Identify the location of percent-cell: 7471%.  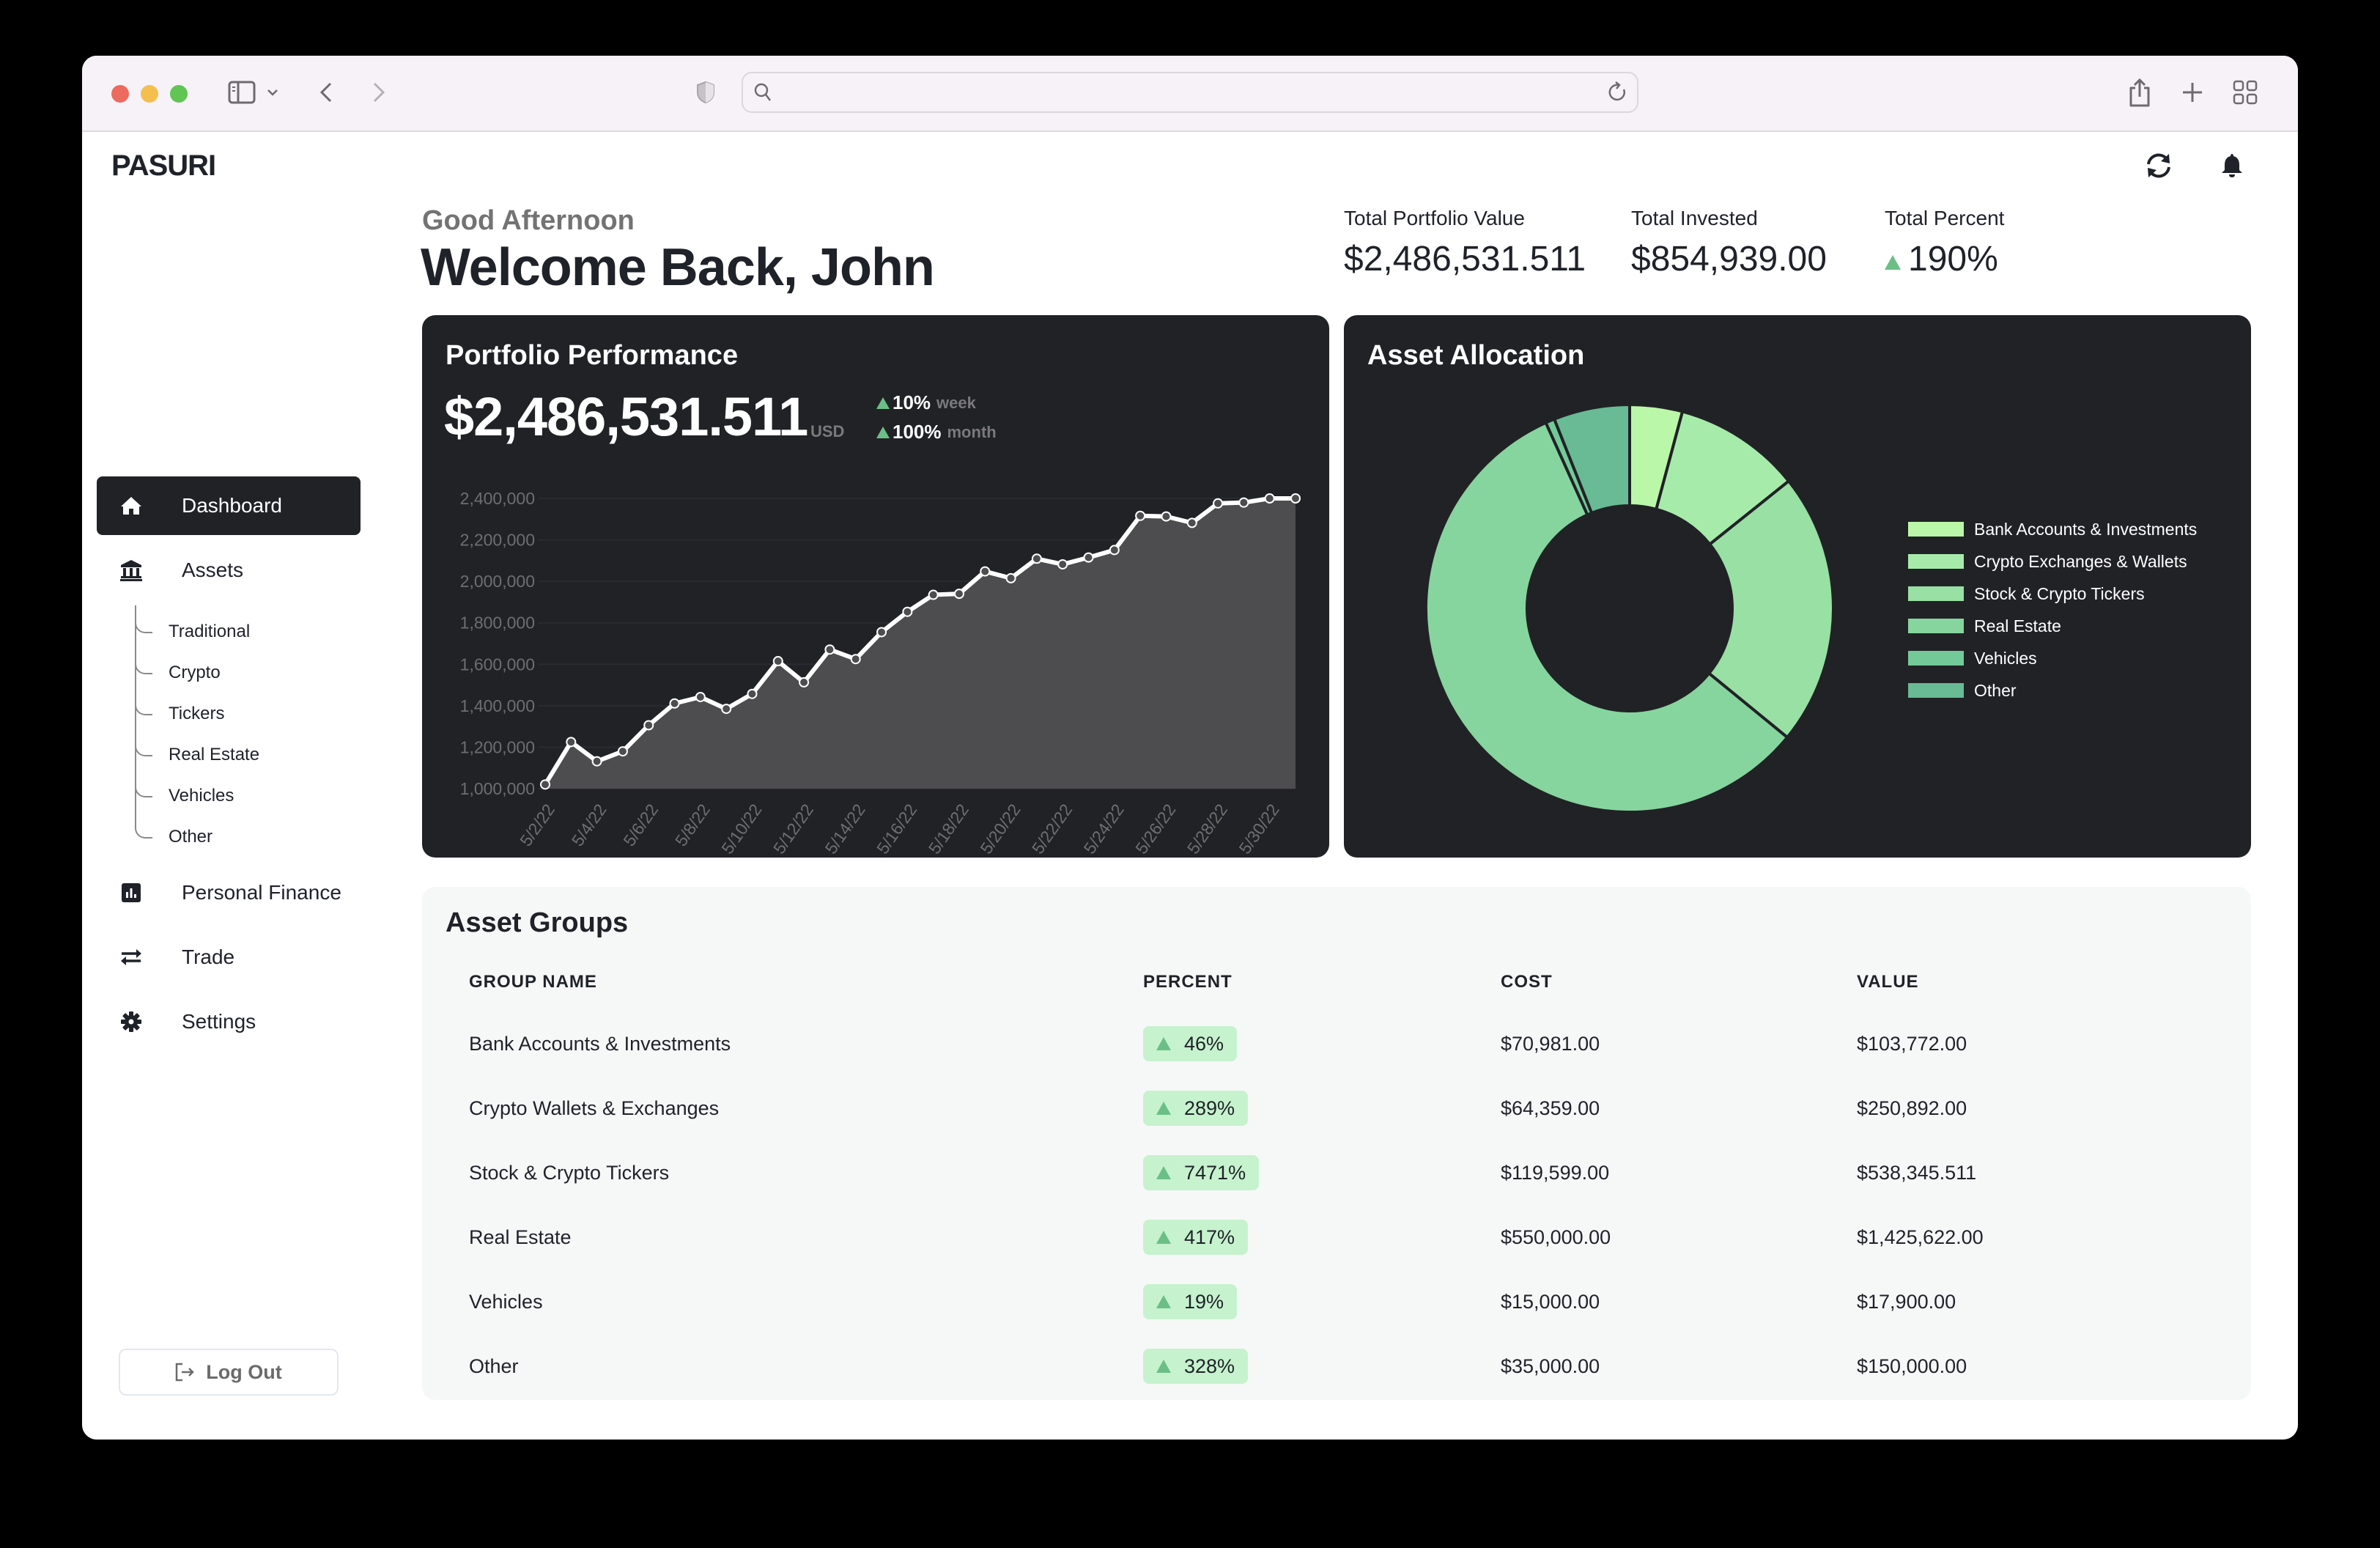
(1201, 1172).